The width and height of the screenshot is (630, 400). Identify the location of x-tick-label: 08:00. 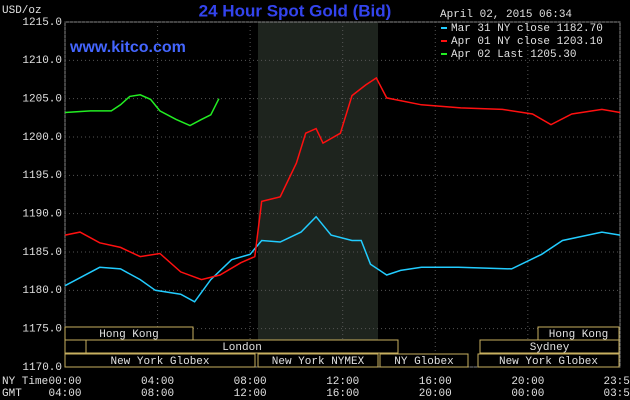
(250, 382).